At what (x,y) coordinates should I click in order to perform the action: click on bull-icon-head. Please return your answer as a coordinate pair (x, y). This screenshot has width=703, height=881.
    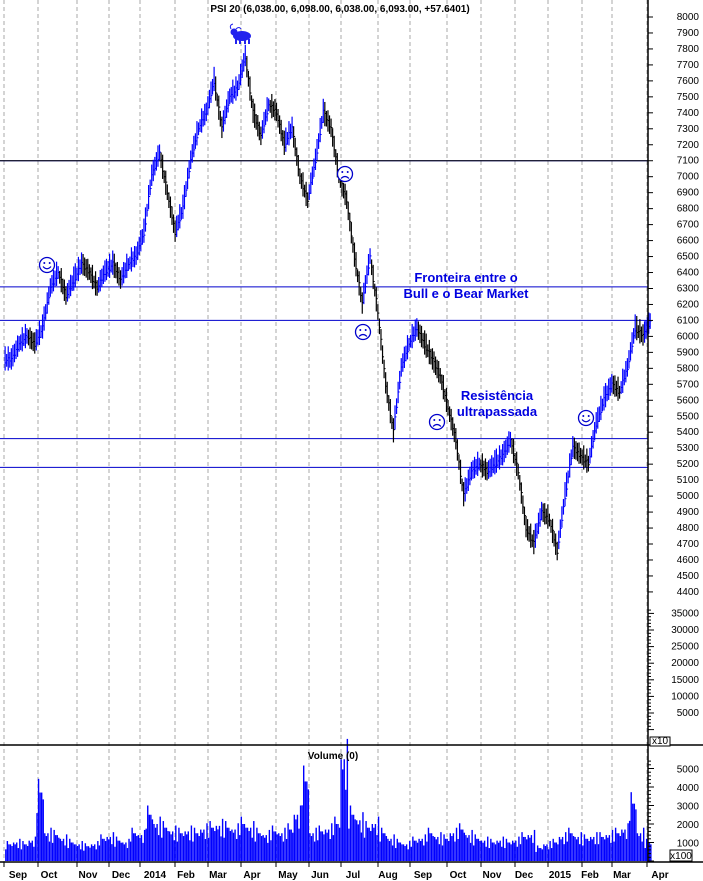
    Looking at the image, I should click on (234, 32).